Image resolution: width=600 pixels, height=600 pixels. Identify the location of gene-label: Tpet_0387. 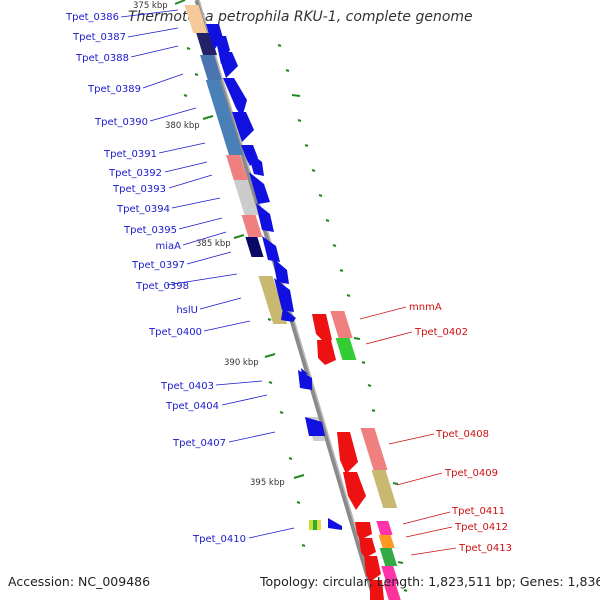
(99, 37).